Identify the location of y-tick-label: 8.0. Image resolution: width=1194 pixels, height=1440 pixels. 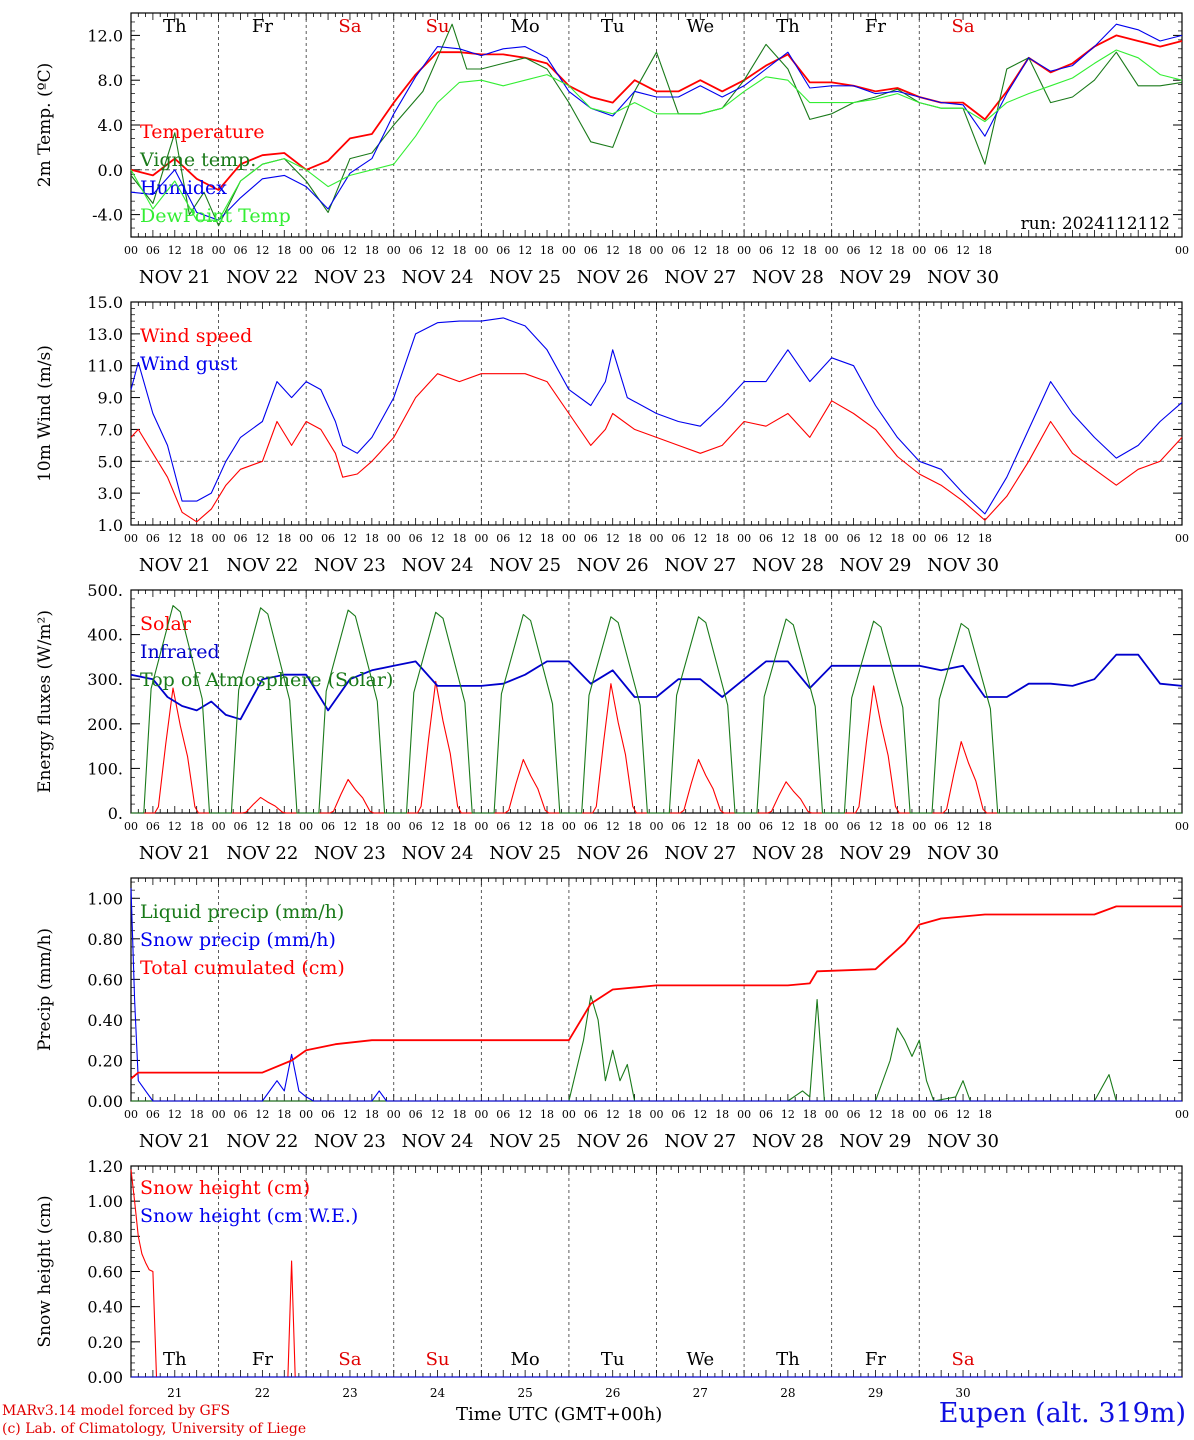
(110, 80).